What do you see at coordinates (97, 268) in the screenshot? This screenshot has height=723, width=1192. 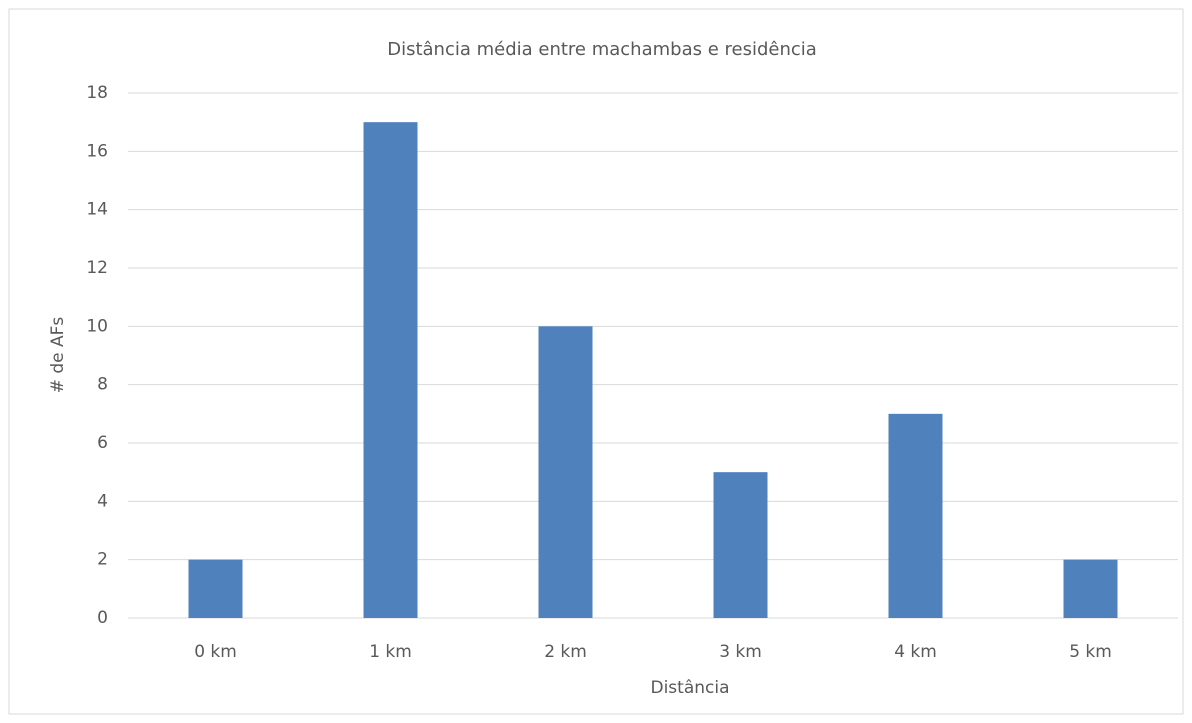 I see `y-tick-label: 12` at bounding box center [97, 268].